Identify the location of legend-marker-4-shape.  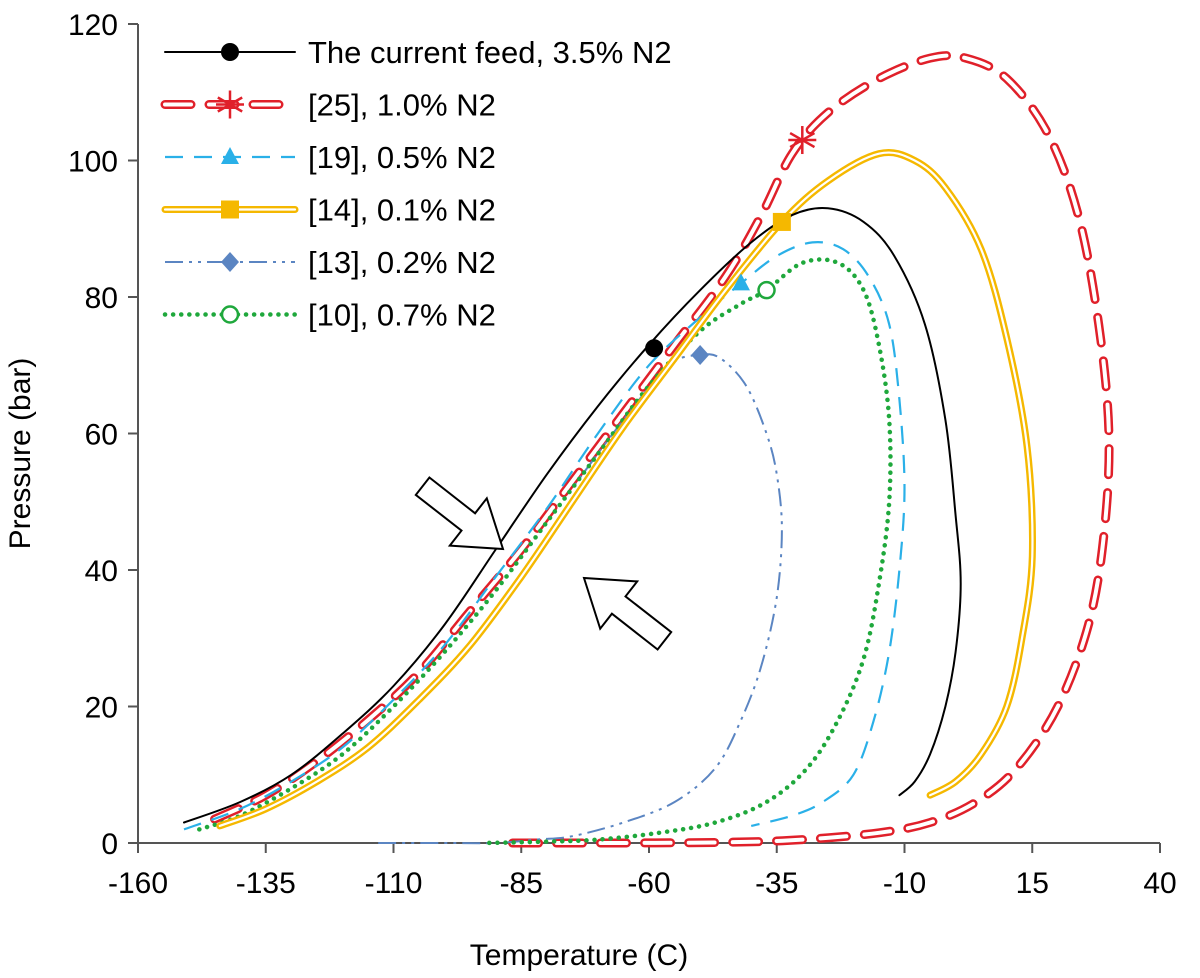
(230, 262).